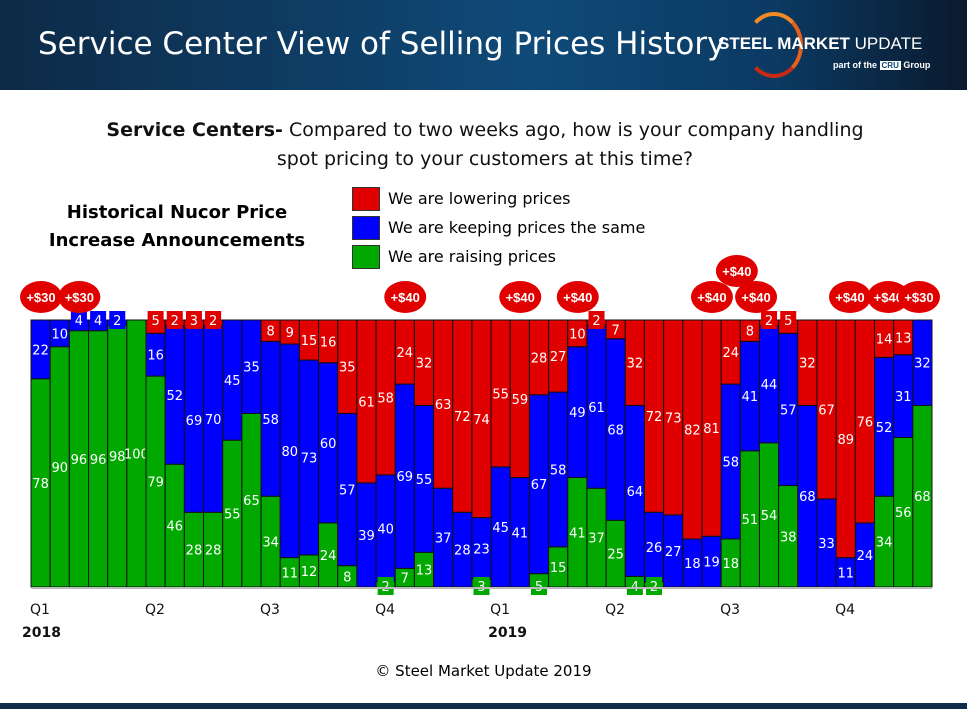  I want to click on data-label: 26, so click(654, 548).